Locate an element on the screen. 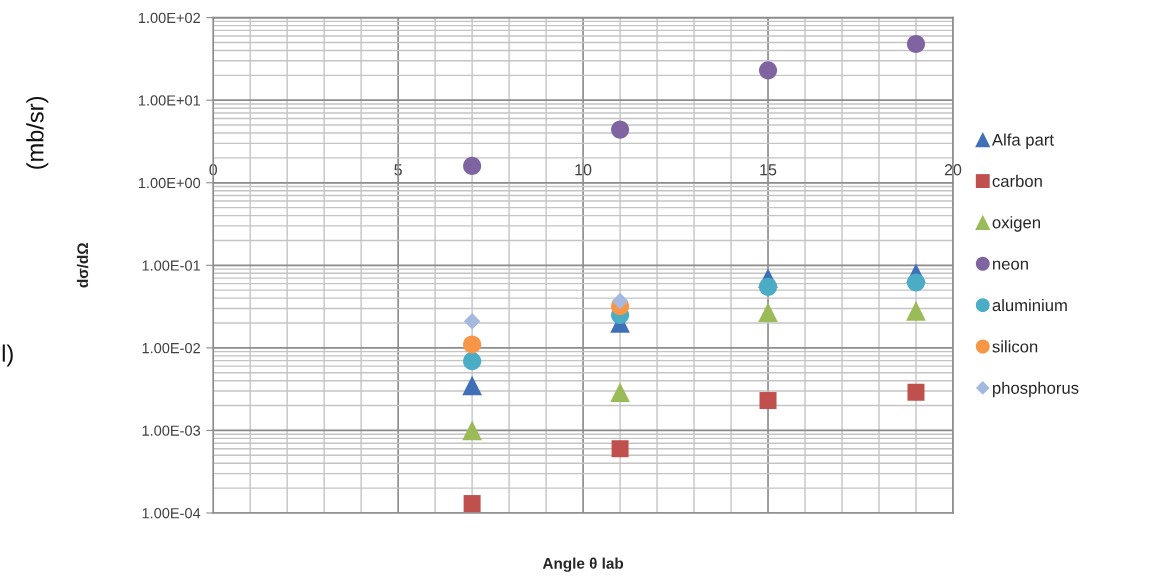 Image resolution: width=1165 pixels, height=578 pixels. legend-label: aluminium is located at coordinates (1029, 305).